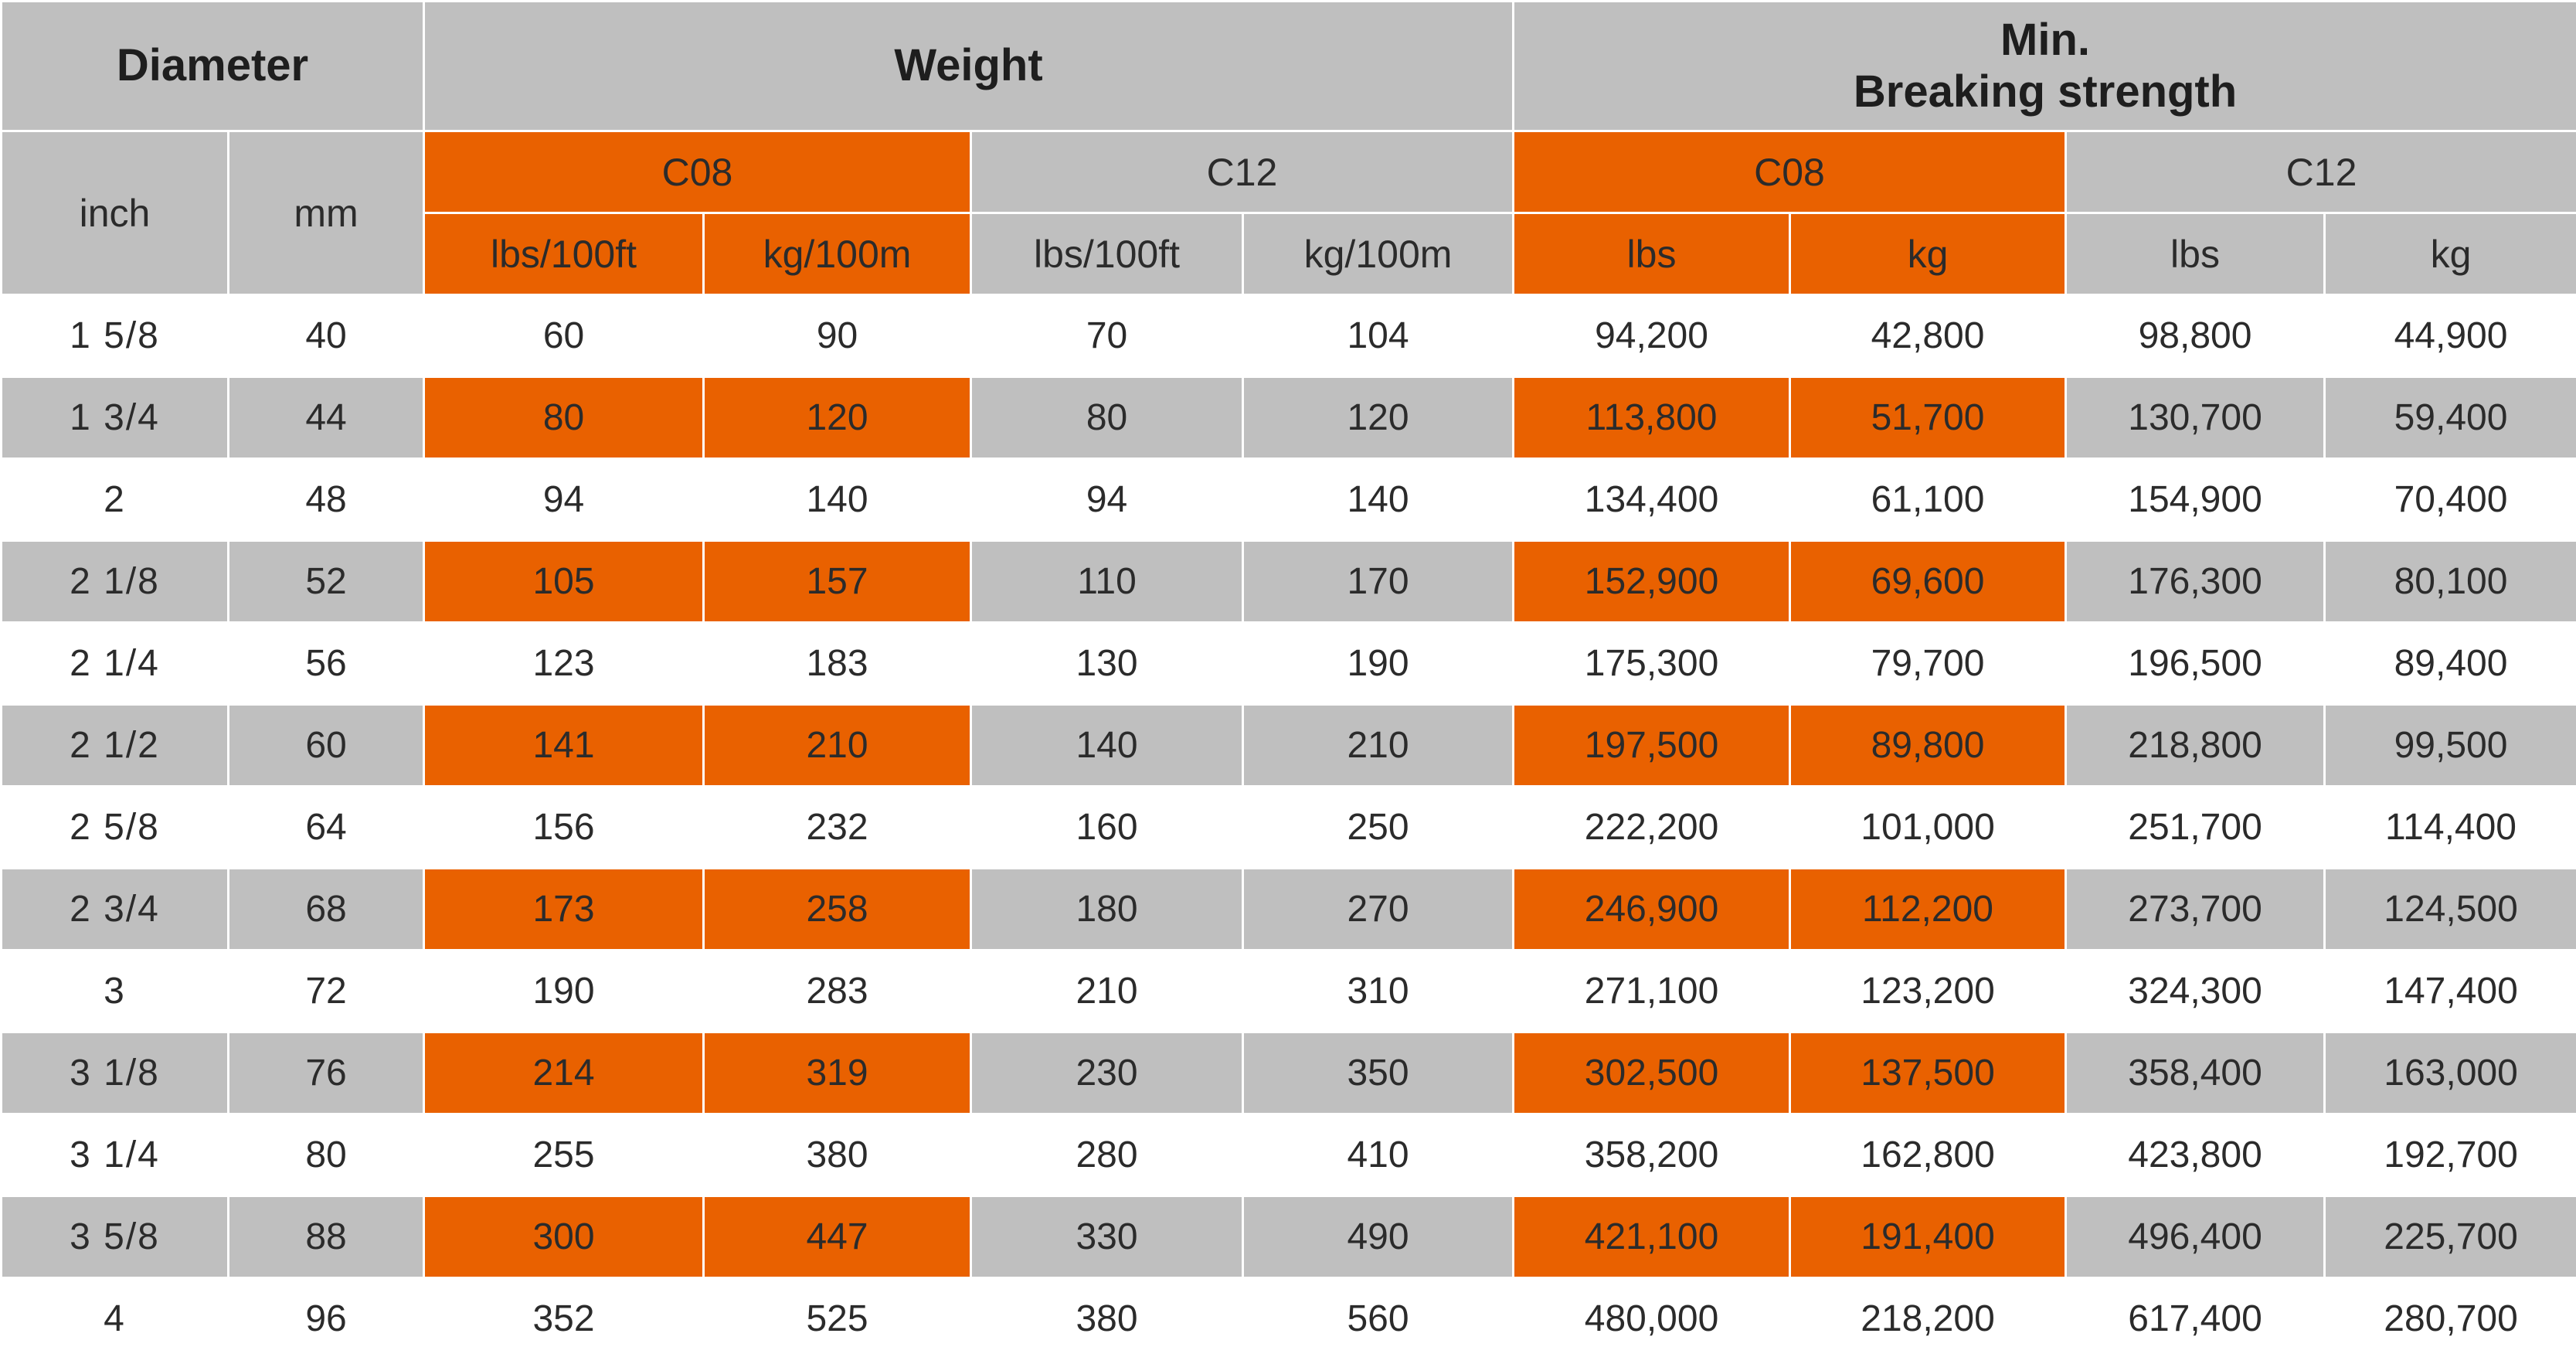 The image size is (2576, 1364). I want to click on weight-c12-kg-cell: 120, so click(1378, 418).